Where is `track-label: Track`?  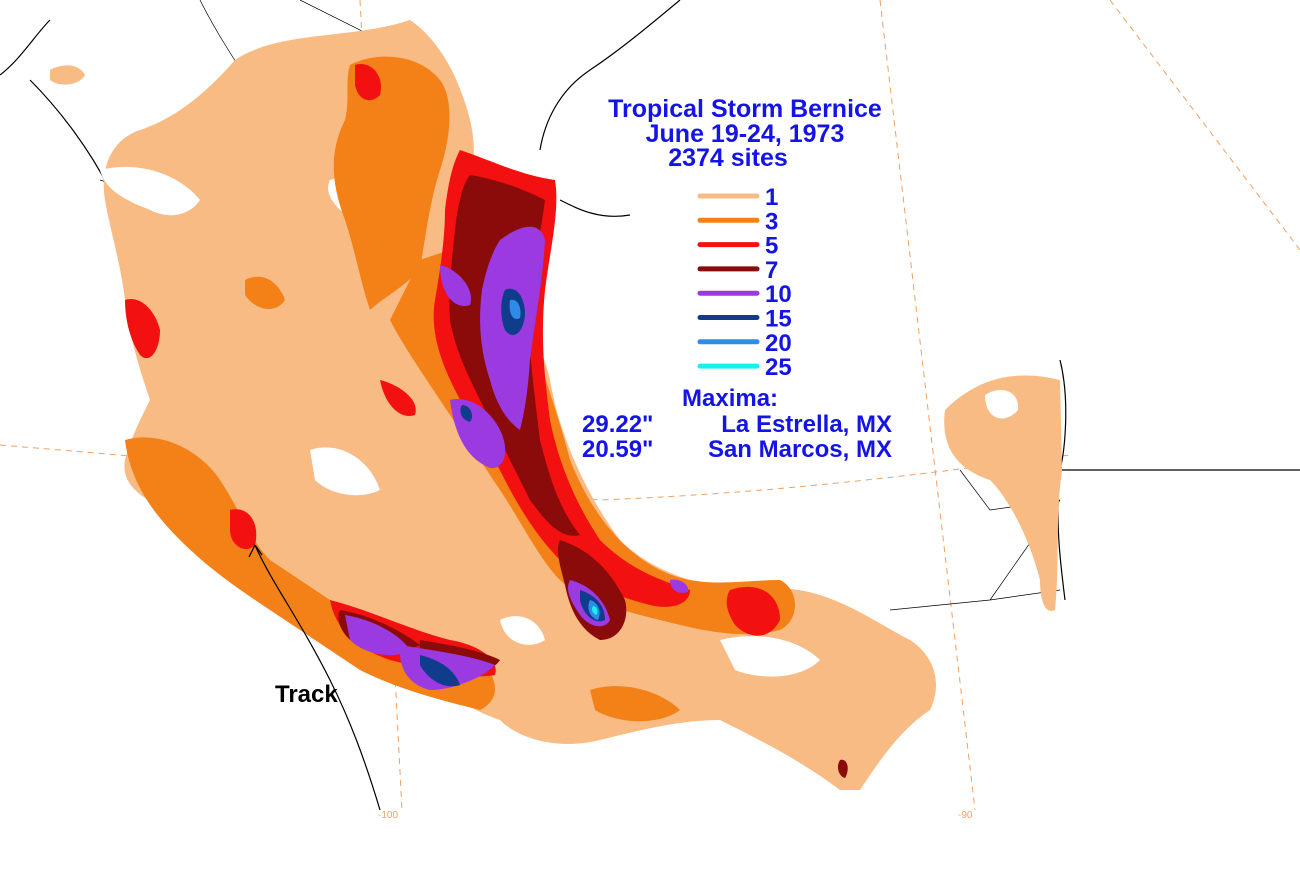
track-label: Track is located at coordinates (306, 694).